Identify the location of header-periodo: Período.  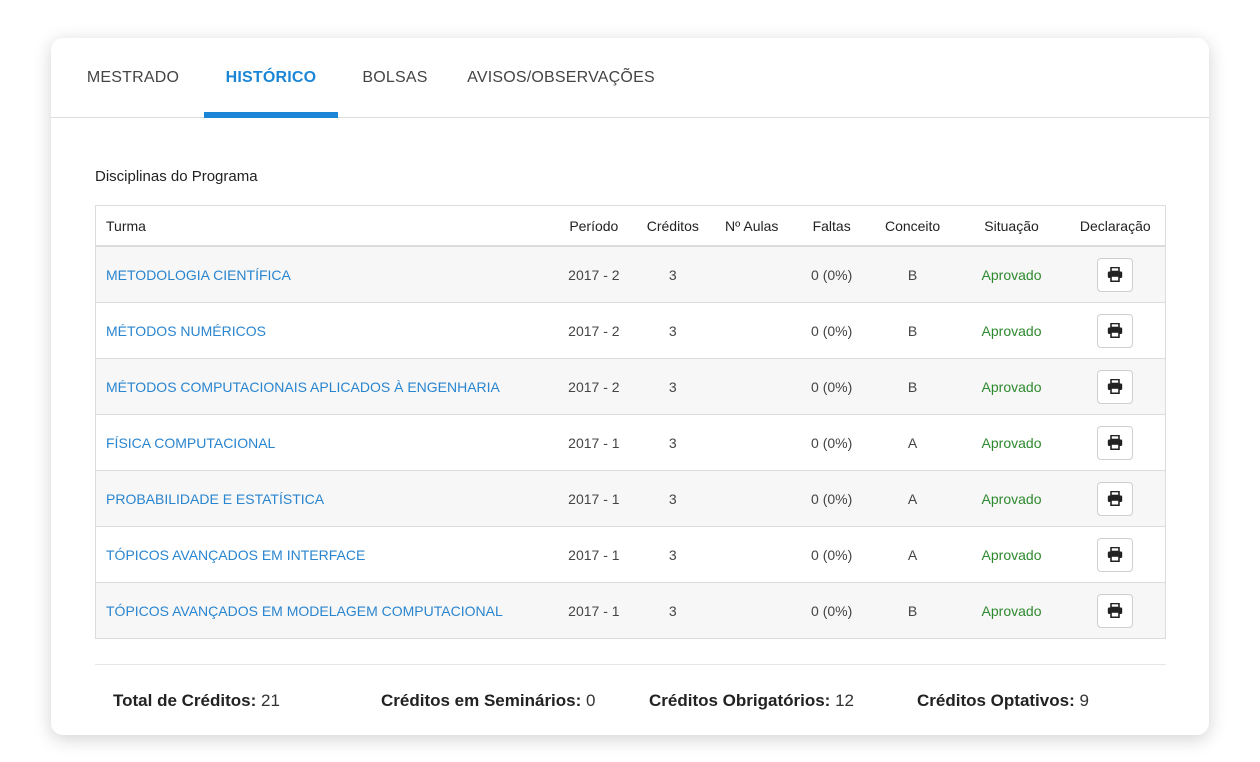
(593, 226).